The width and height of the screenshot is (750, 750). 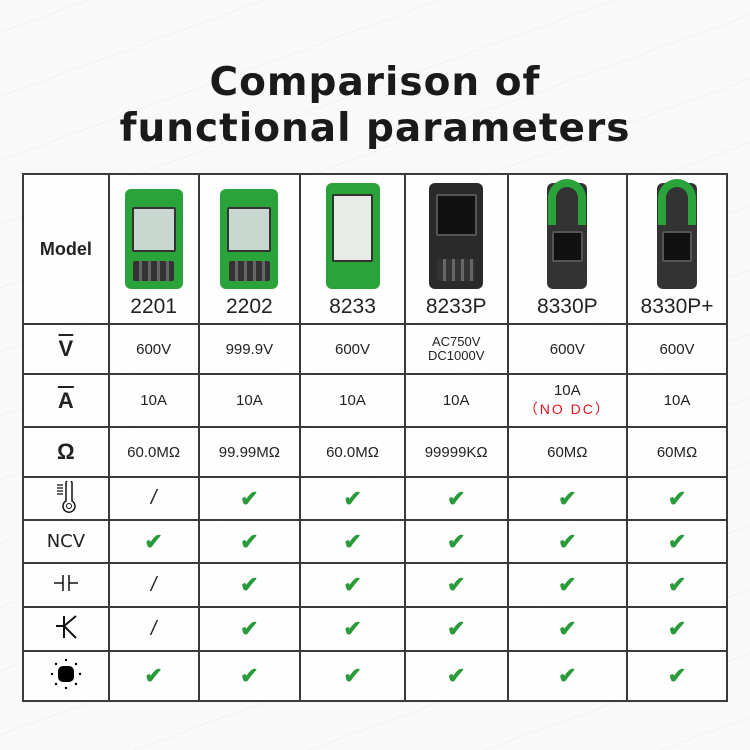 What do you see at coordinates (66, 400) in the screenshot?
I see `ac-dc-current-icon: A` at bounding box center [66, 400].